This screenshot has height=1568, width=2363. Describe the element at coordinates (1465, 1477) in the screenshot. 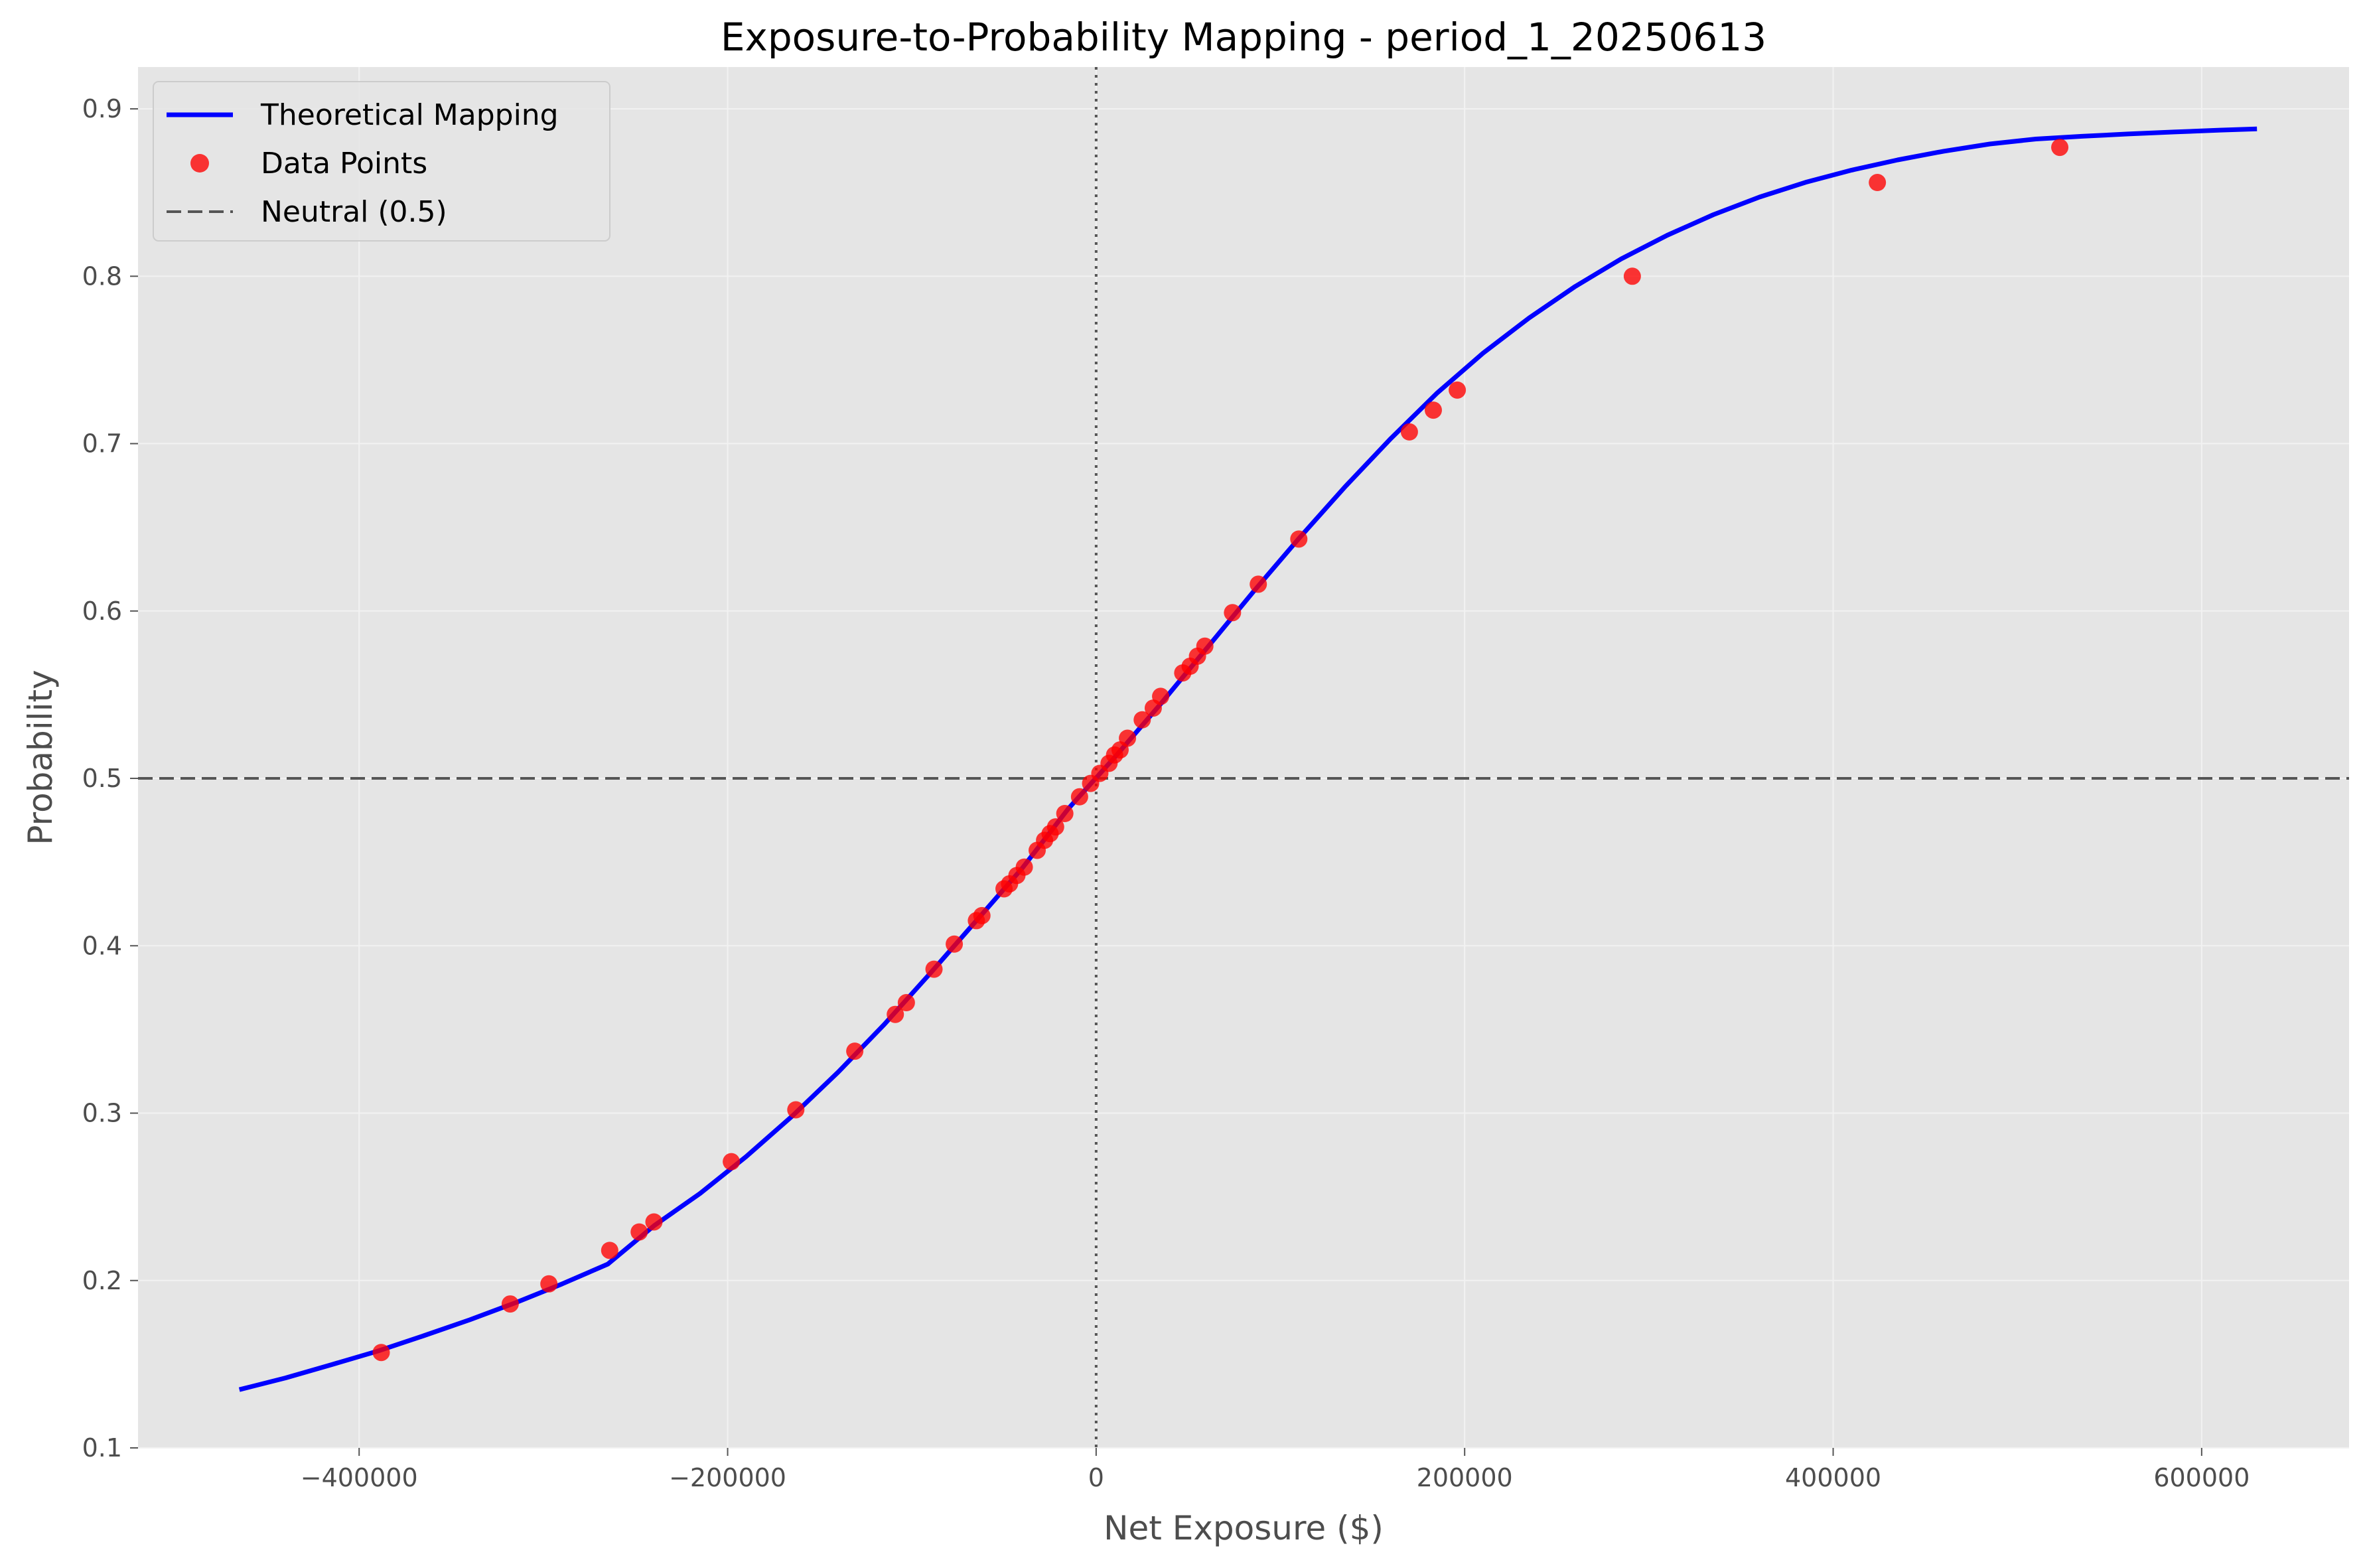

I see `x-tick-label: 200000` at that location.